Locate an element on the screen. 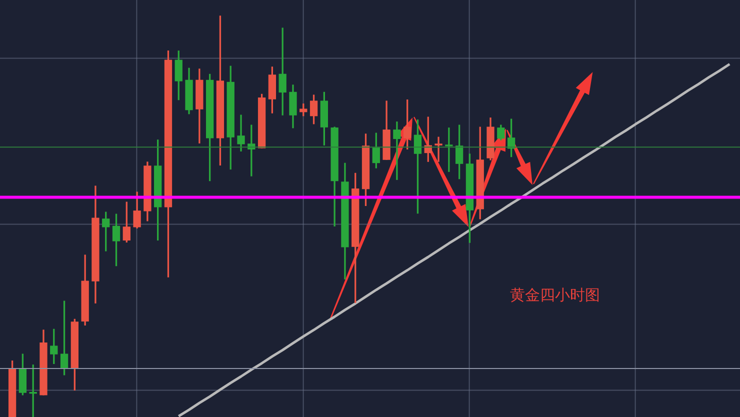  annotation: 黄金四小时图 is located at coordinates (555, 295).